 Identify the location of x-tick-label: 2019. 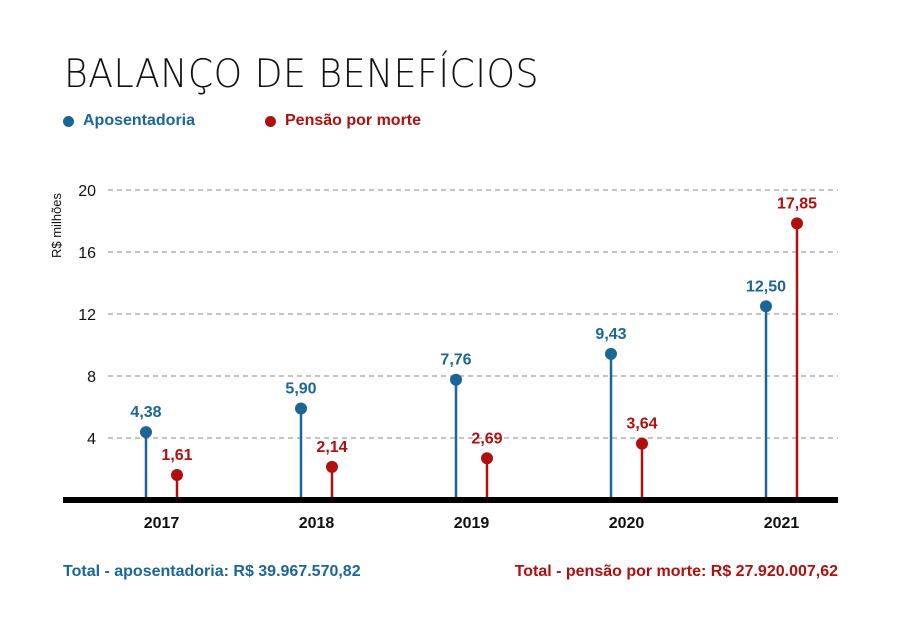
(472, 523).